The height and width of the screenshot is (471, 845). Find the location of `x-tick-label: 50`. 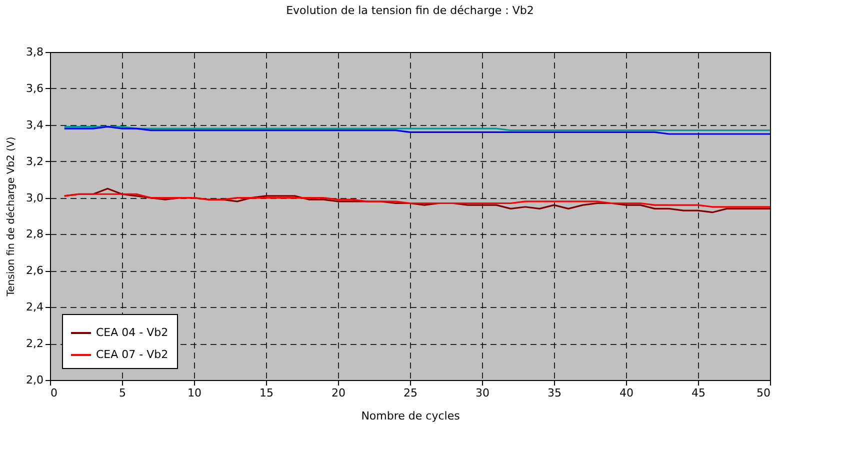

x-tick-label: 50 is located at coordinates (763, 393).